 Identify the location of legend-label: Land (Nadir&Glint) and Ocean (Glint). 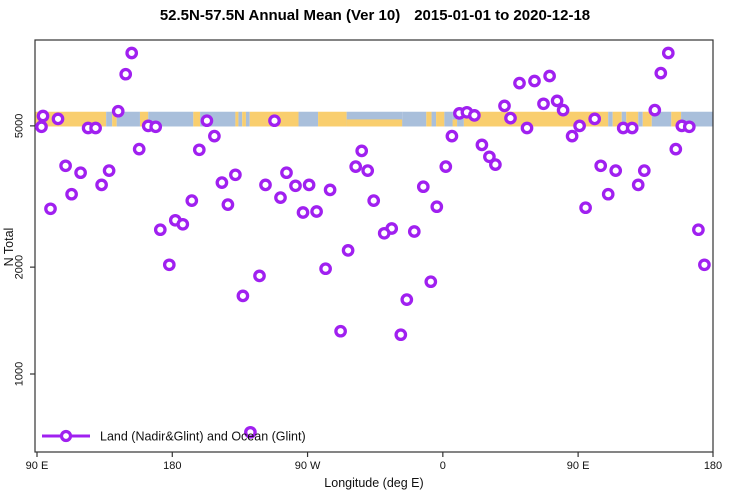
(203, 437).